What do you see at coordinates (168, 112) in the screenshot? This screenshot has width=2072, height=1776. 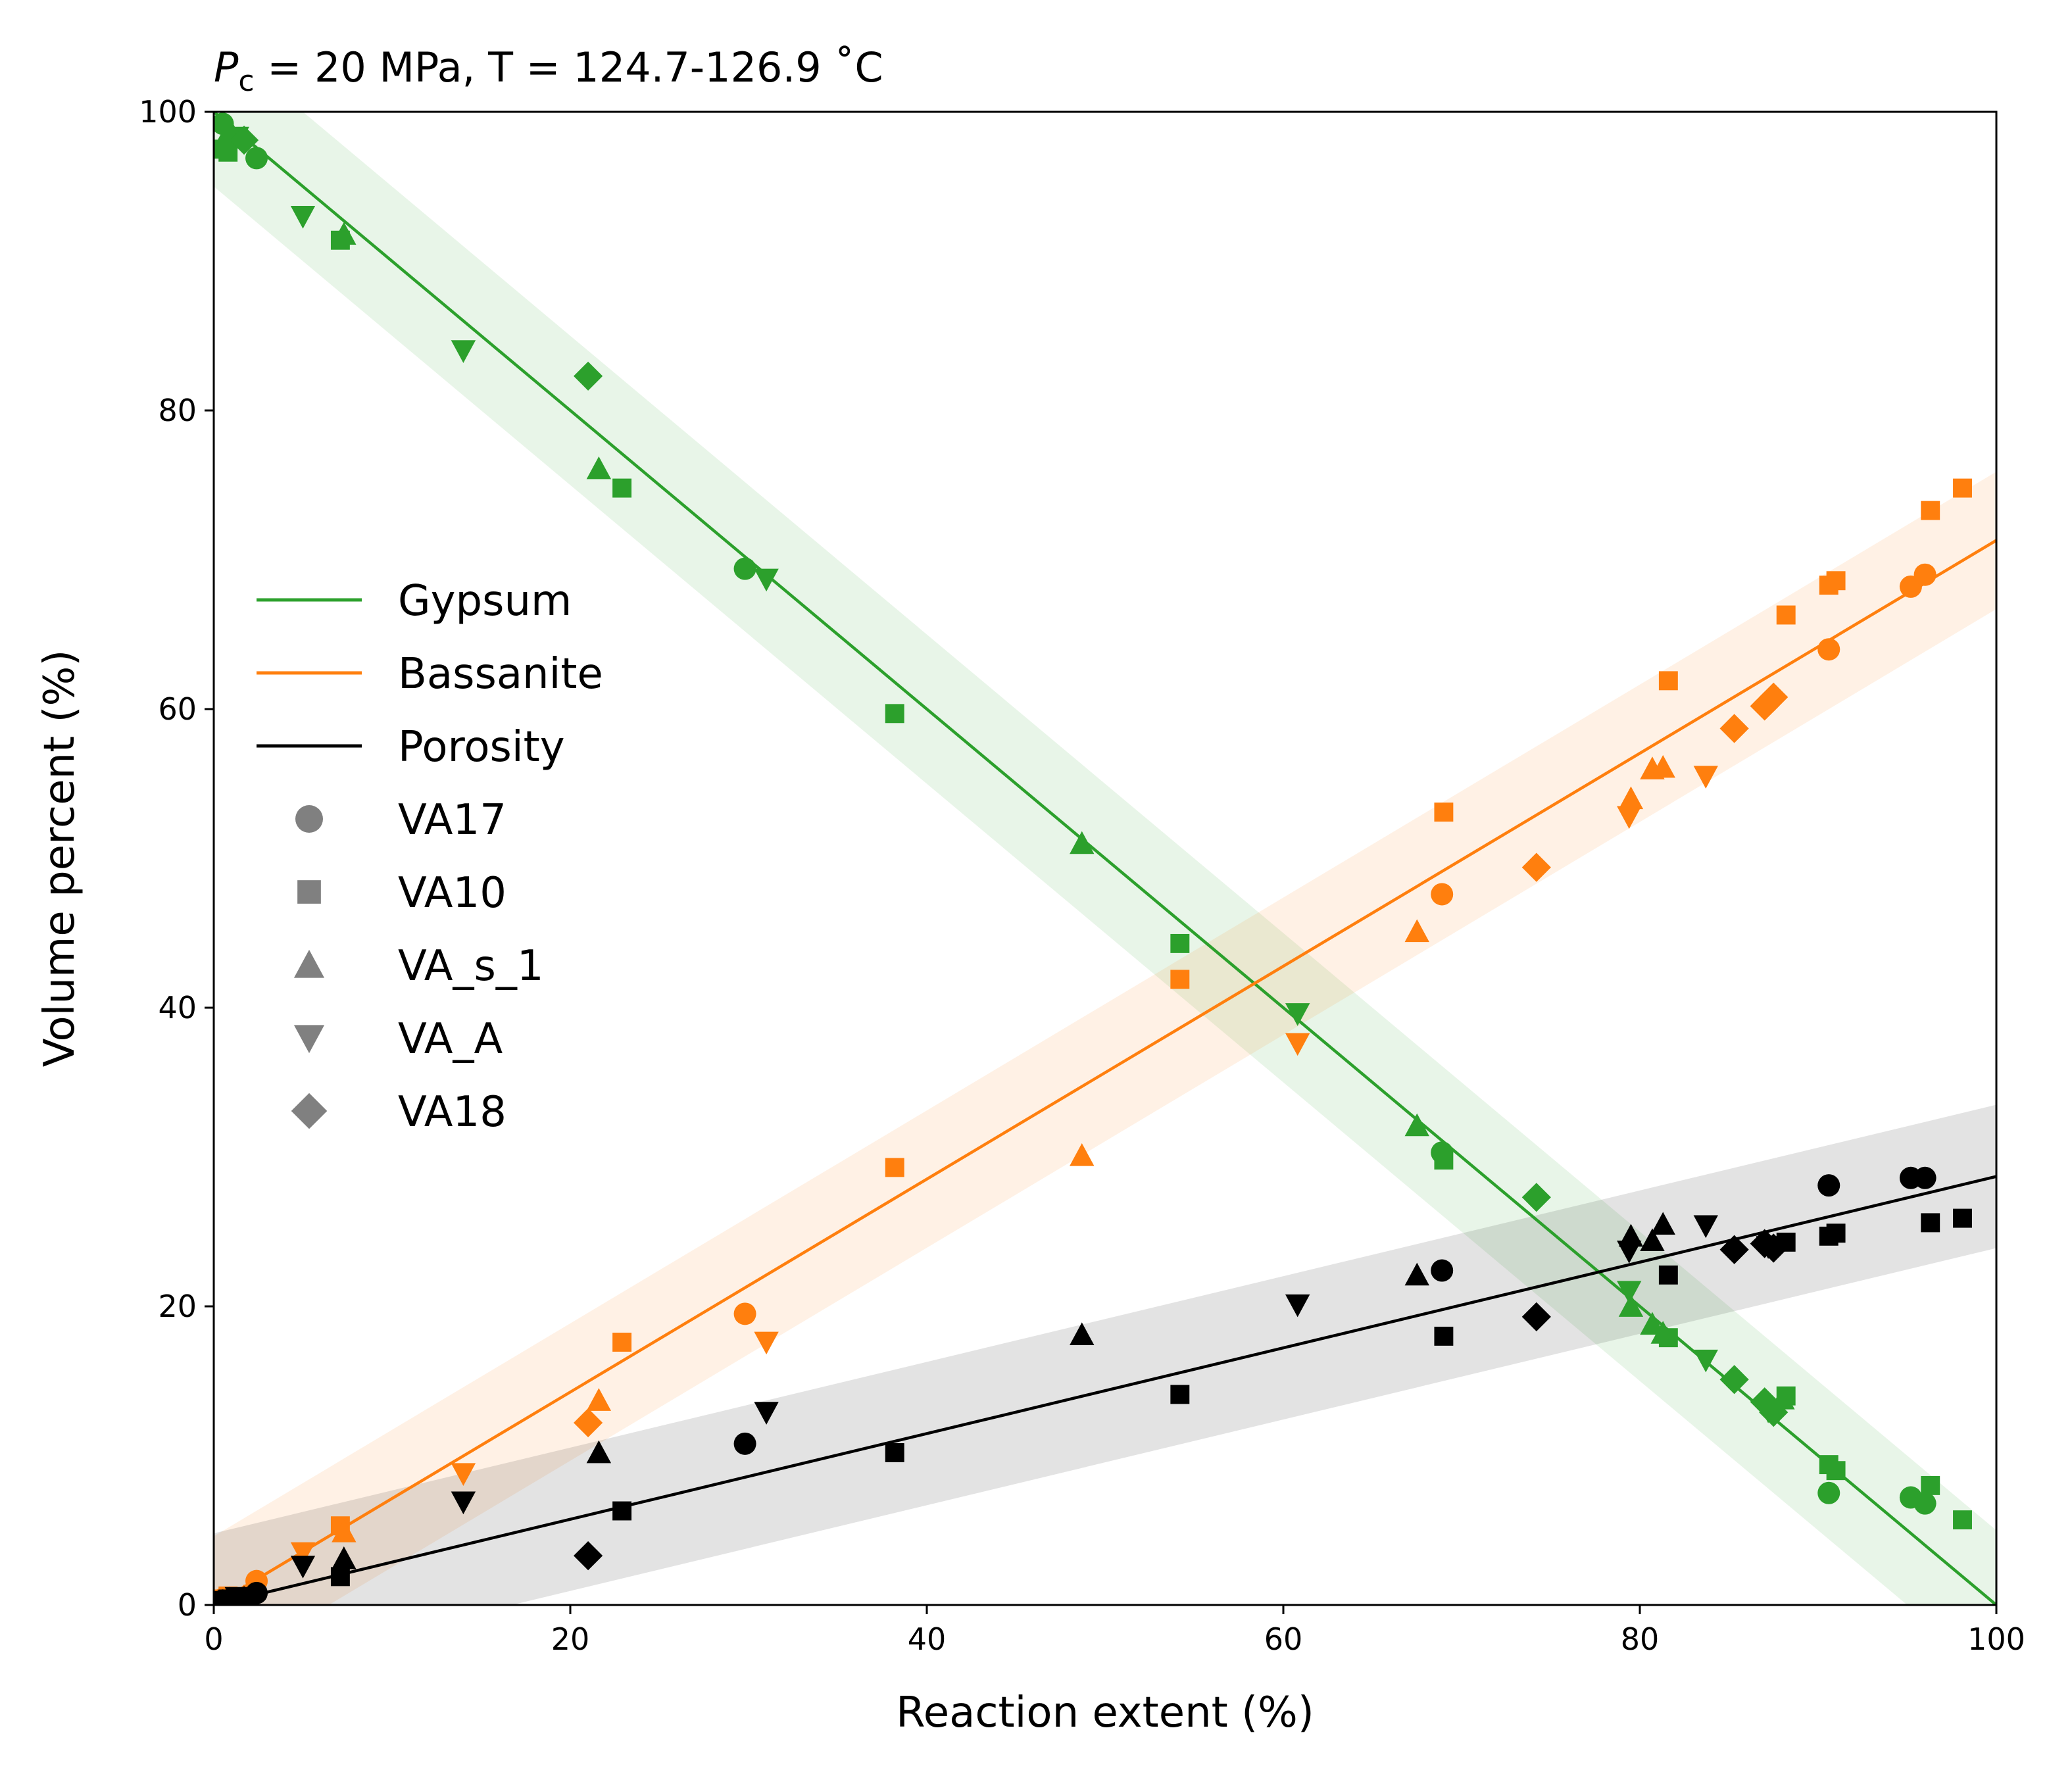 I see `y-tick-label: 100` at bounding box center [168, 112].